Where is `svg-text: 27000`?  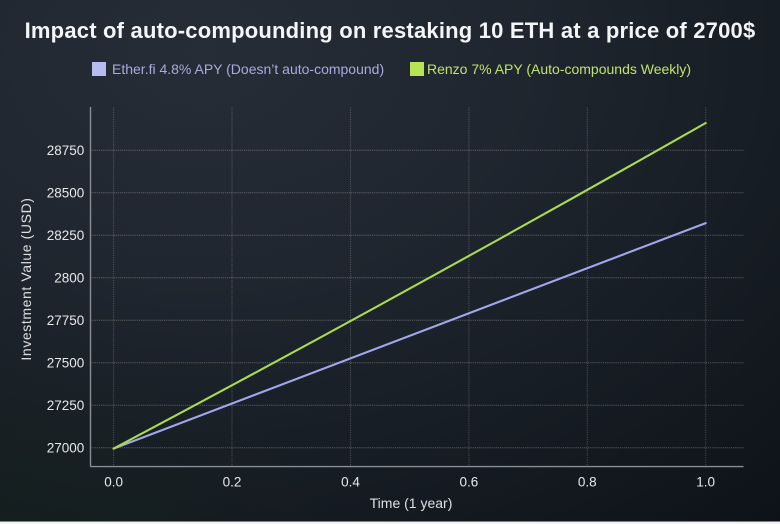 svg-text: 27000 is located at coordinates (66, 448).